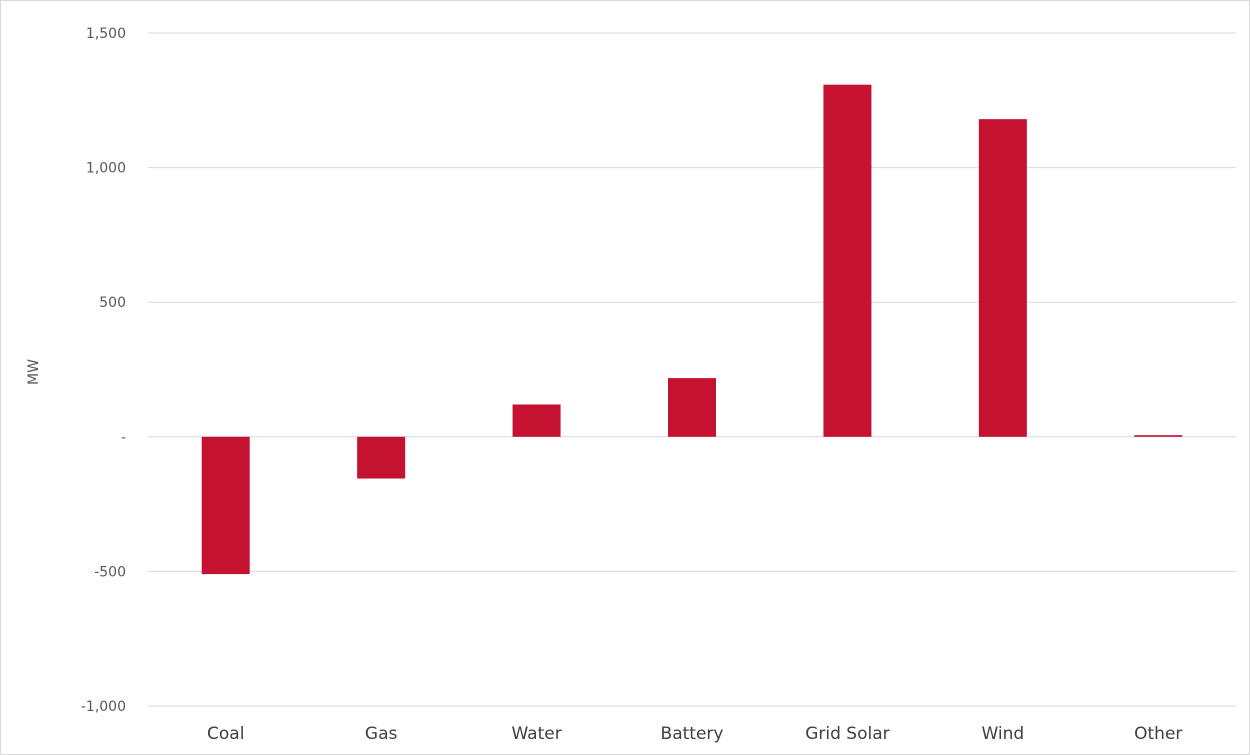 Image resolution: width=1250 pixels, height=755 pixels. What do you see at coordinates (106, 169) in the screenshot?
I see `y-tick-label: 1,000` at bounding box center [106, 169].